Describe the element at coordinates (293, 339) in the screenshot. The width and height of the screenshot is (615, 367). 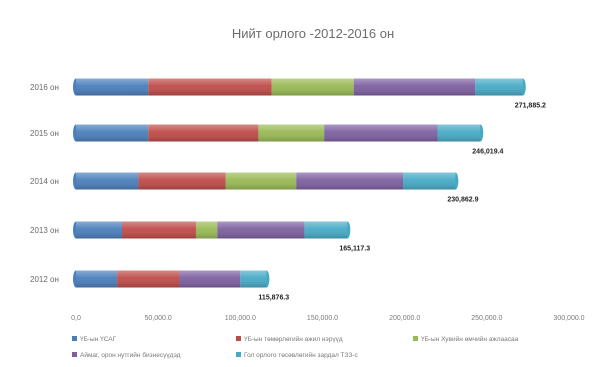
I see `legend-label: ҮБ-ын төмөрлөгийн ажил нэрүүд` at that location.